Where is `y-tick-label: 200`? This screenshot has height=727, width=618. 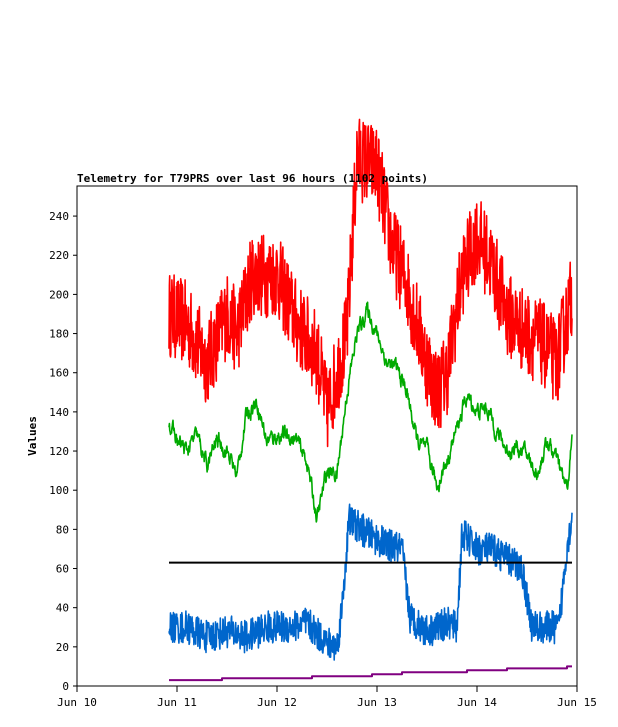
y-tick-label: 200 is located at coordinates (59, 294).